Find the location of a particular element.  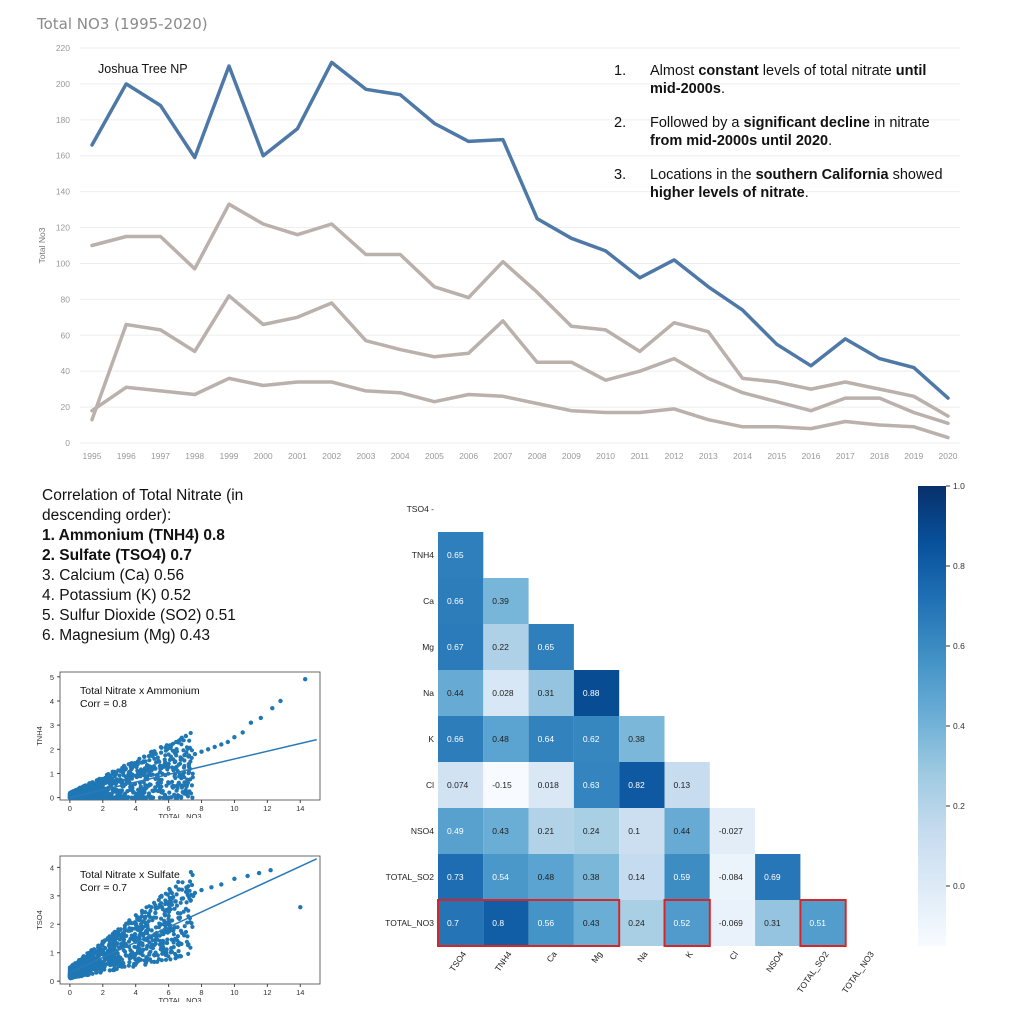

y-tick-label: 60 is located at coordinates (66, 335).